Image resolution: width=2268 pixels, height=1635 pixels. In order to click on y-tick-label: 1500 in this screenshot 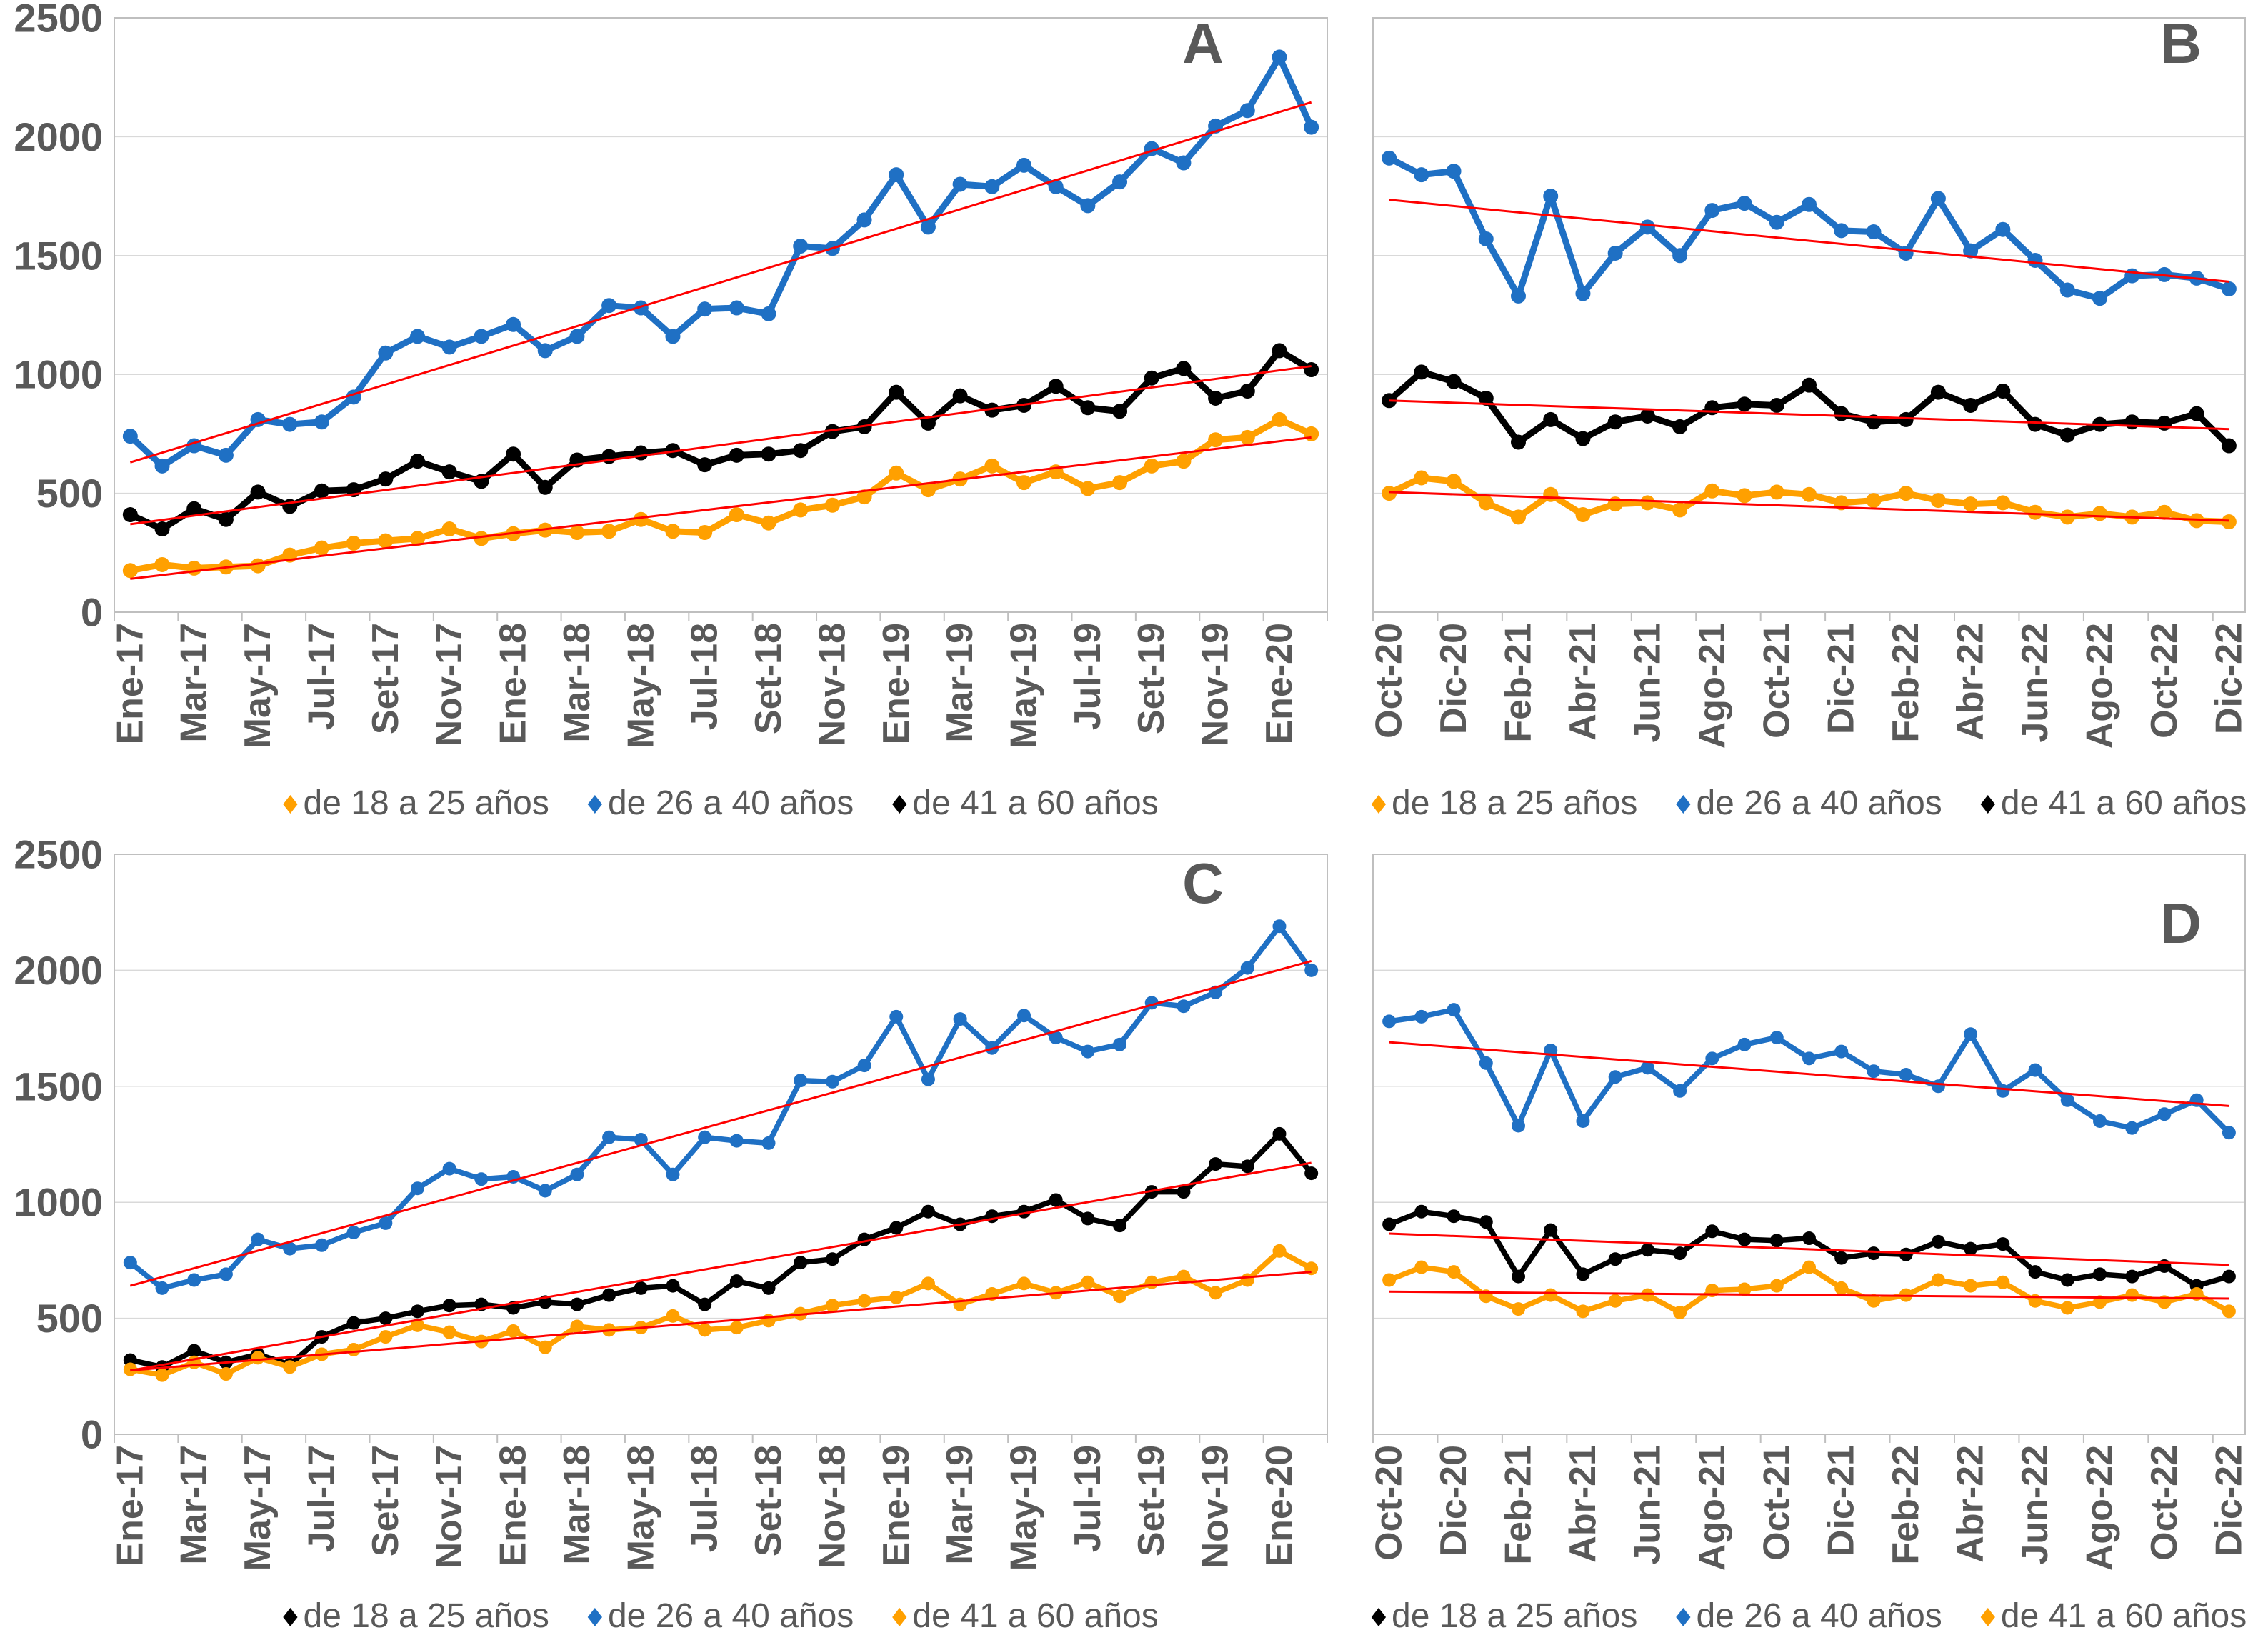, I will do `click(58, 1086)`.